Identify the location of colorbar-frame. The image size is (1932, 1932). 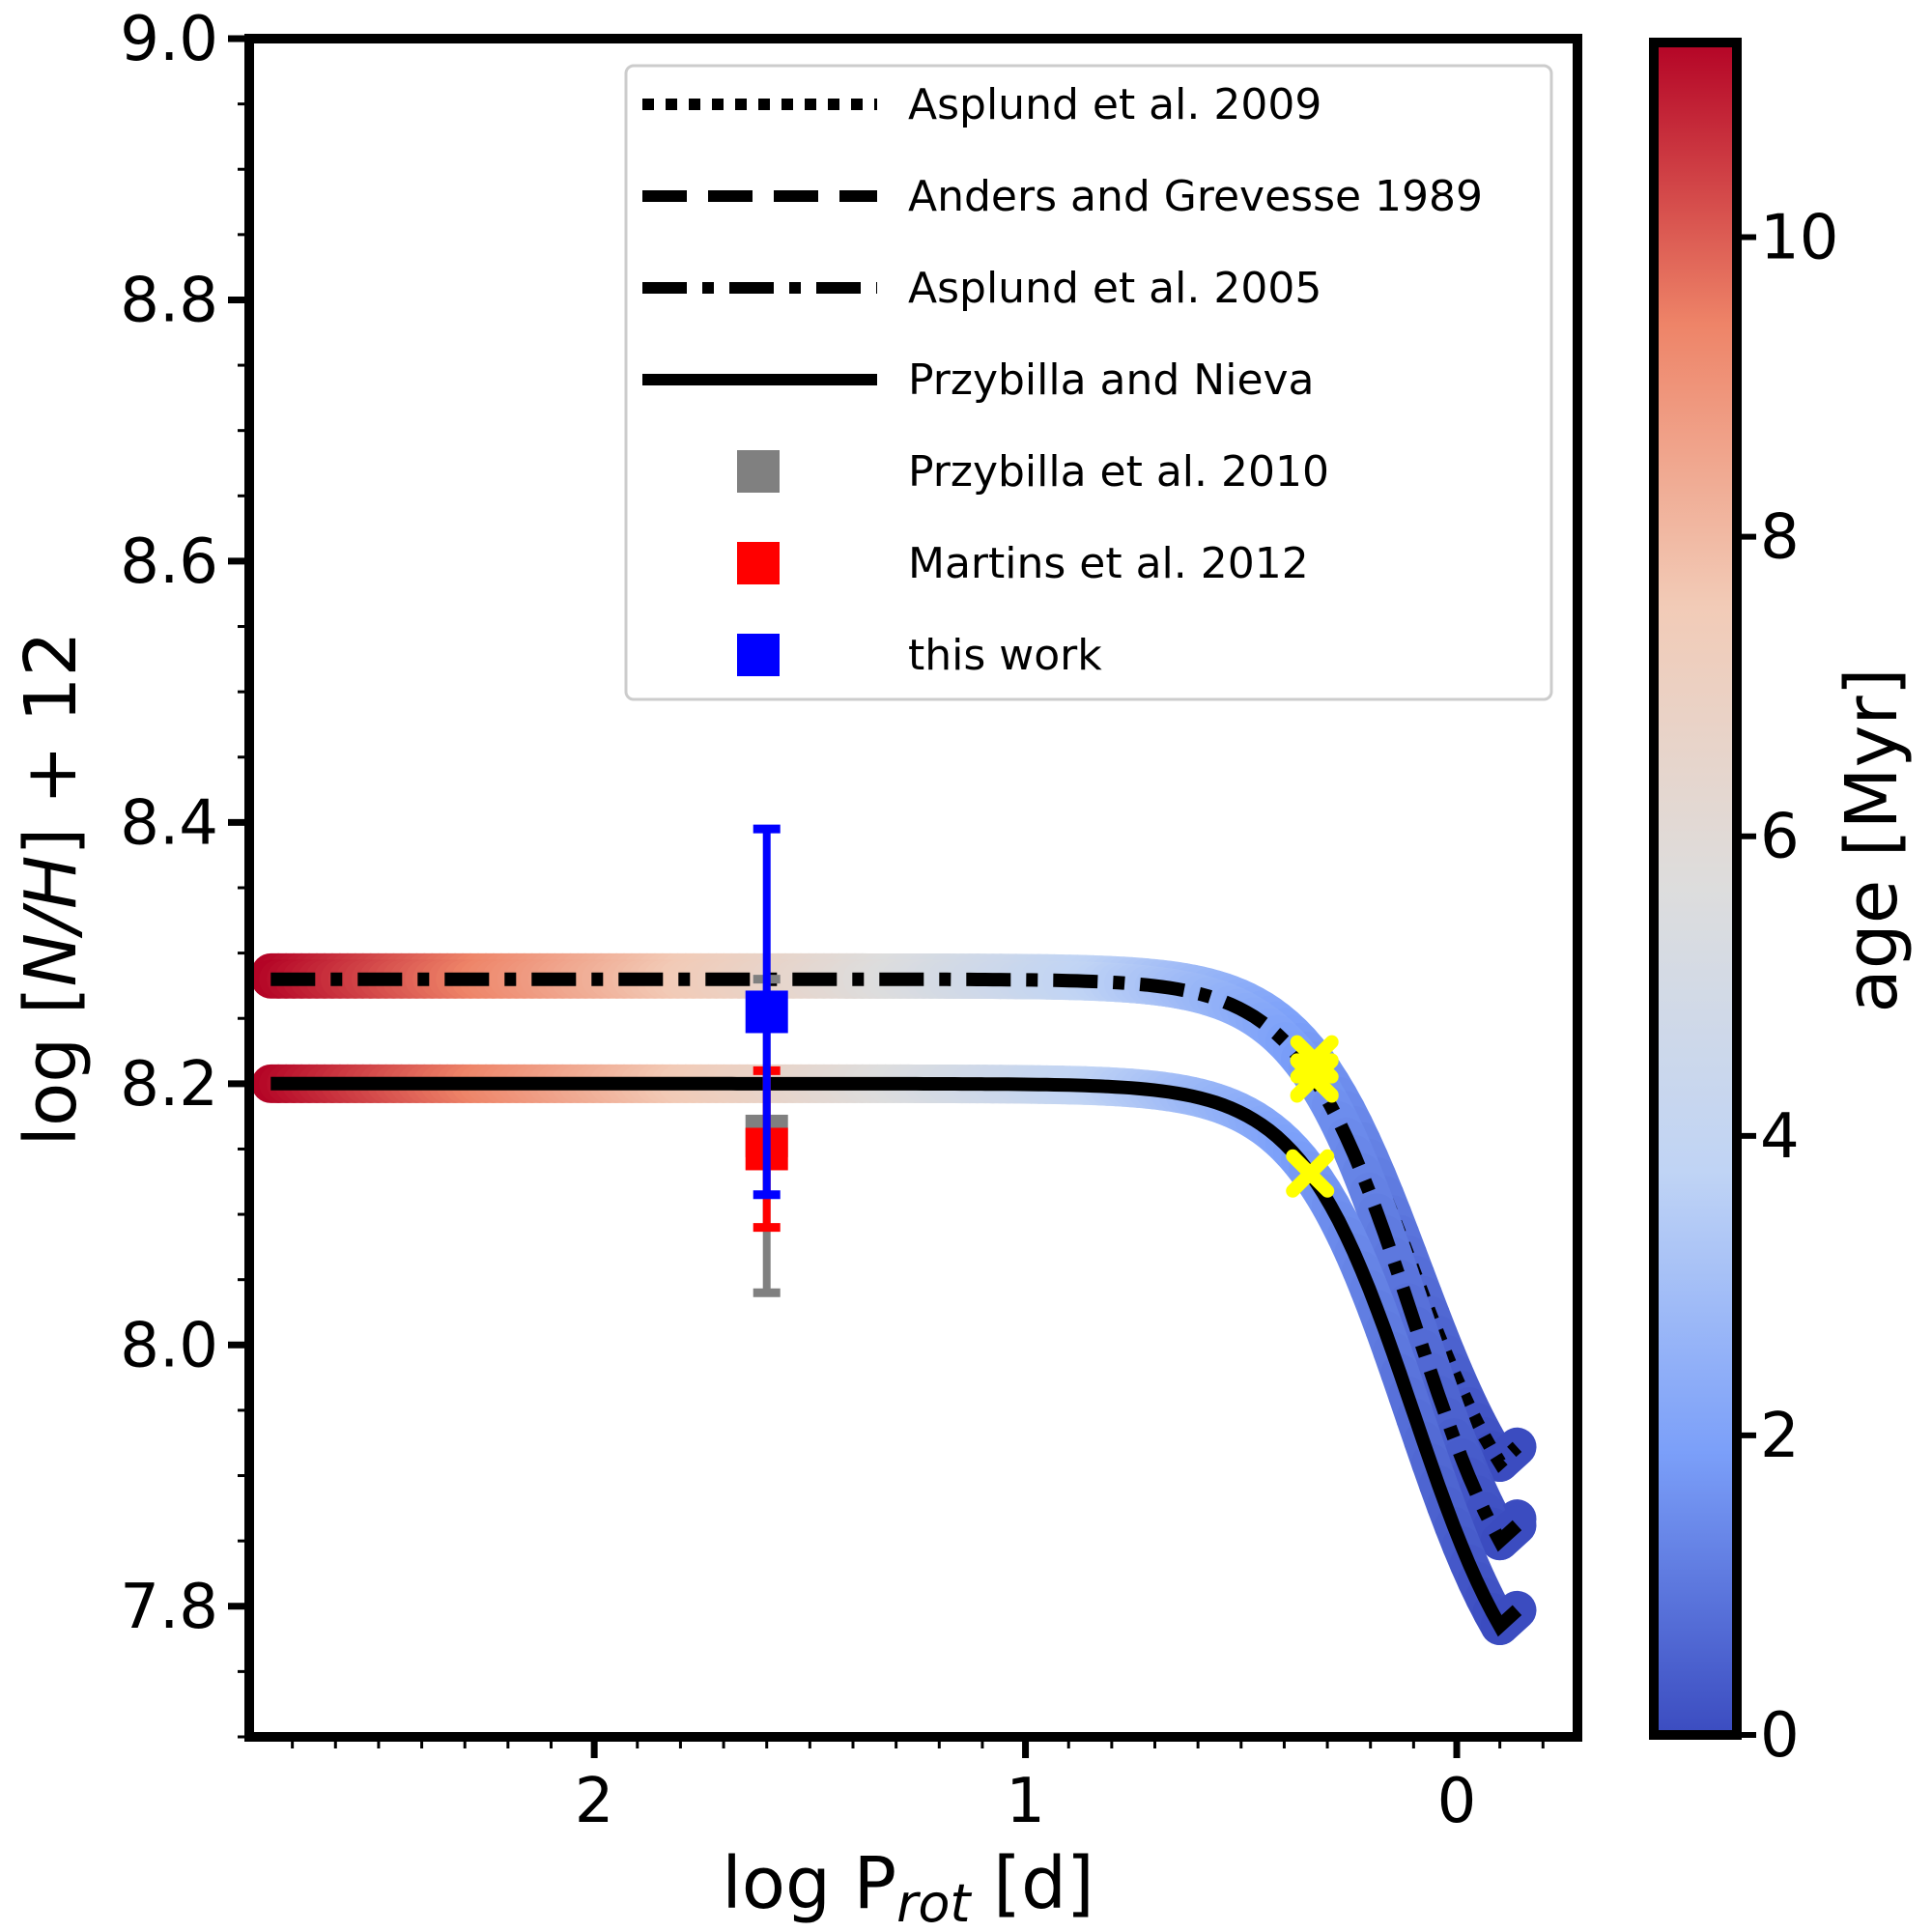
(1695, 889).